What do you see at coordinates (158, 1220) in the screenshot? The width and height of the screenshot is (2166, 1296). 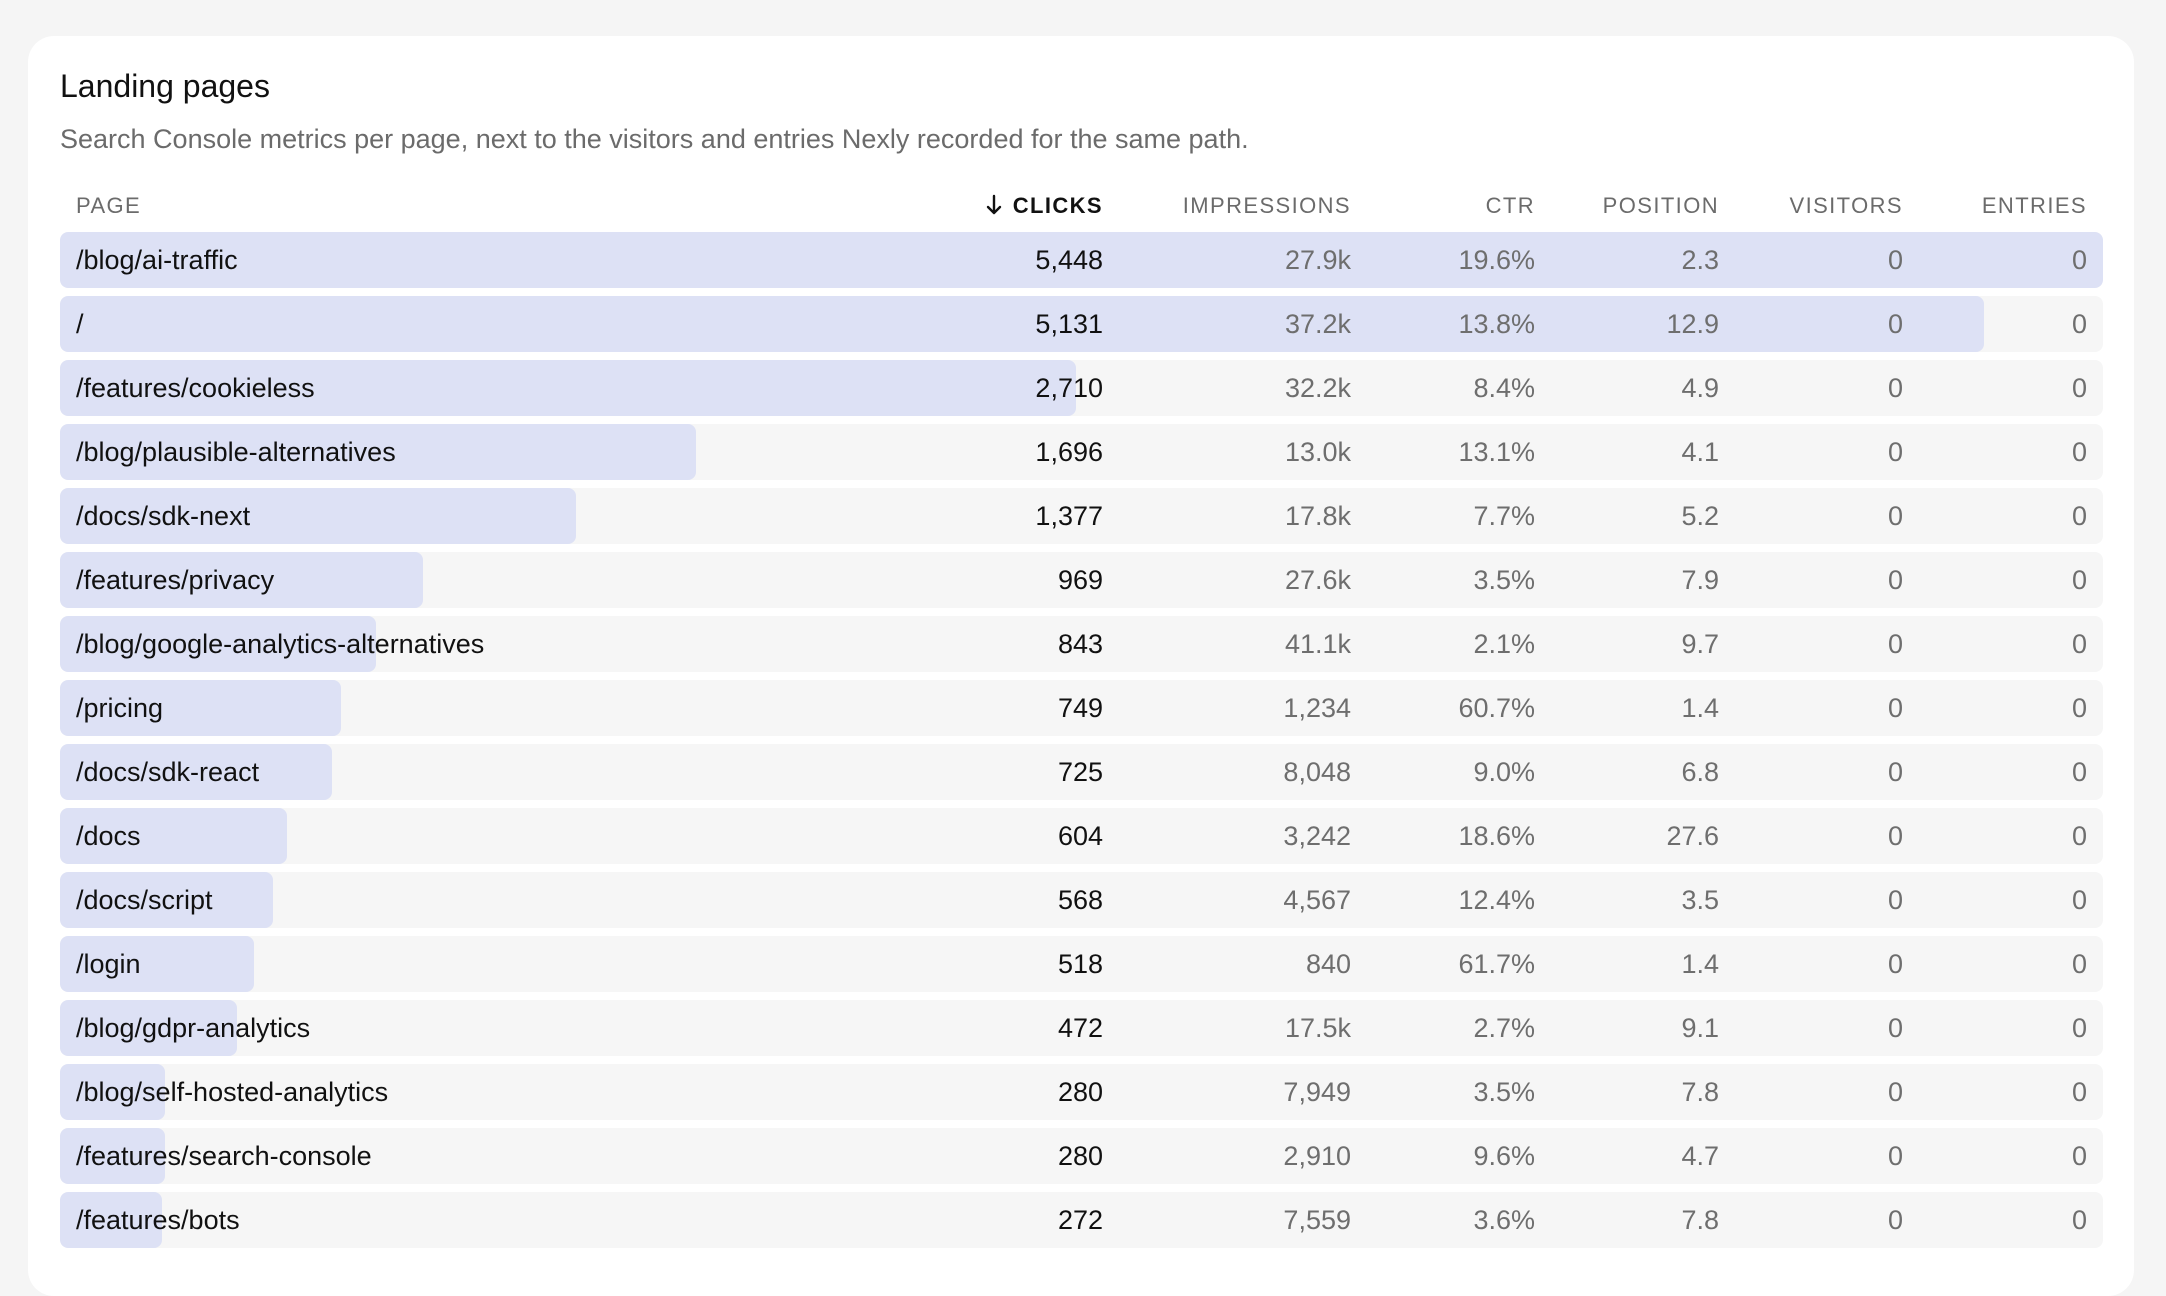 I see `cell-page: /features/bots` at bounding box center [158, 1220].